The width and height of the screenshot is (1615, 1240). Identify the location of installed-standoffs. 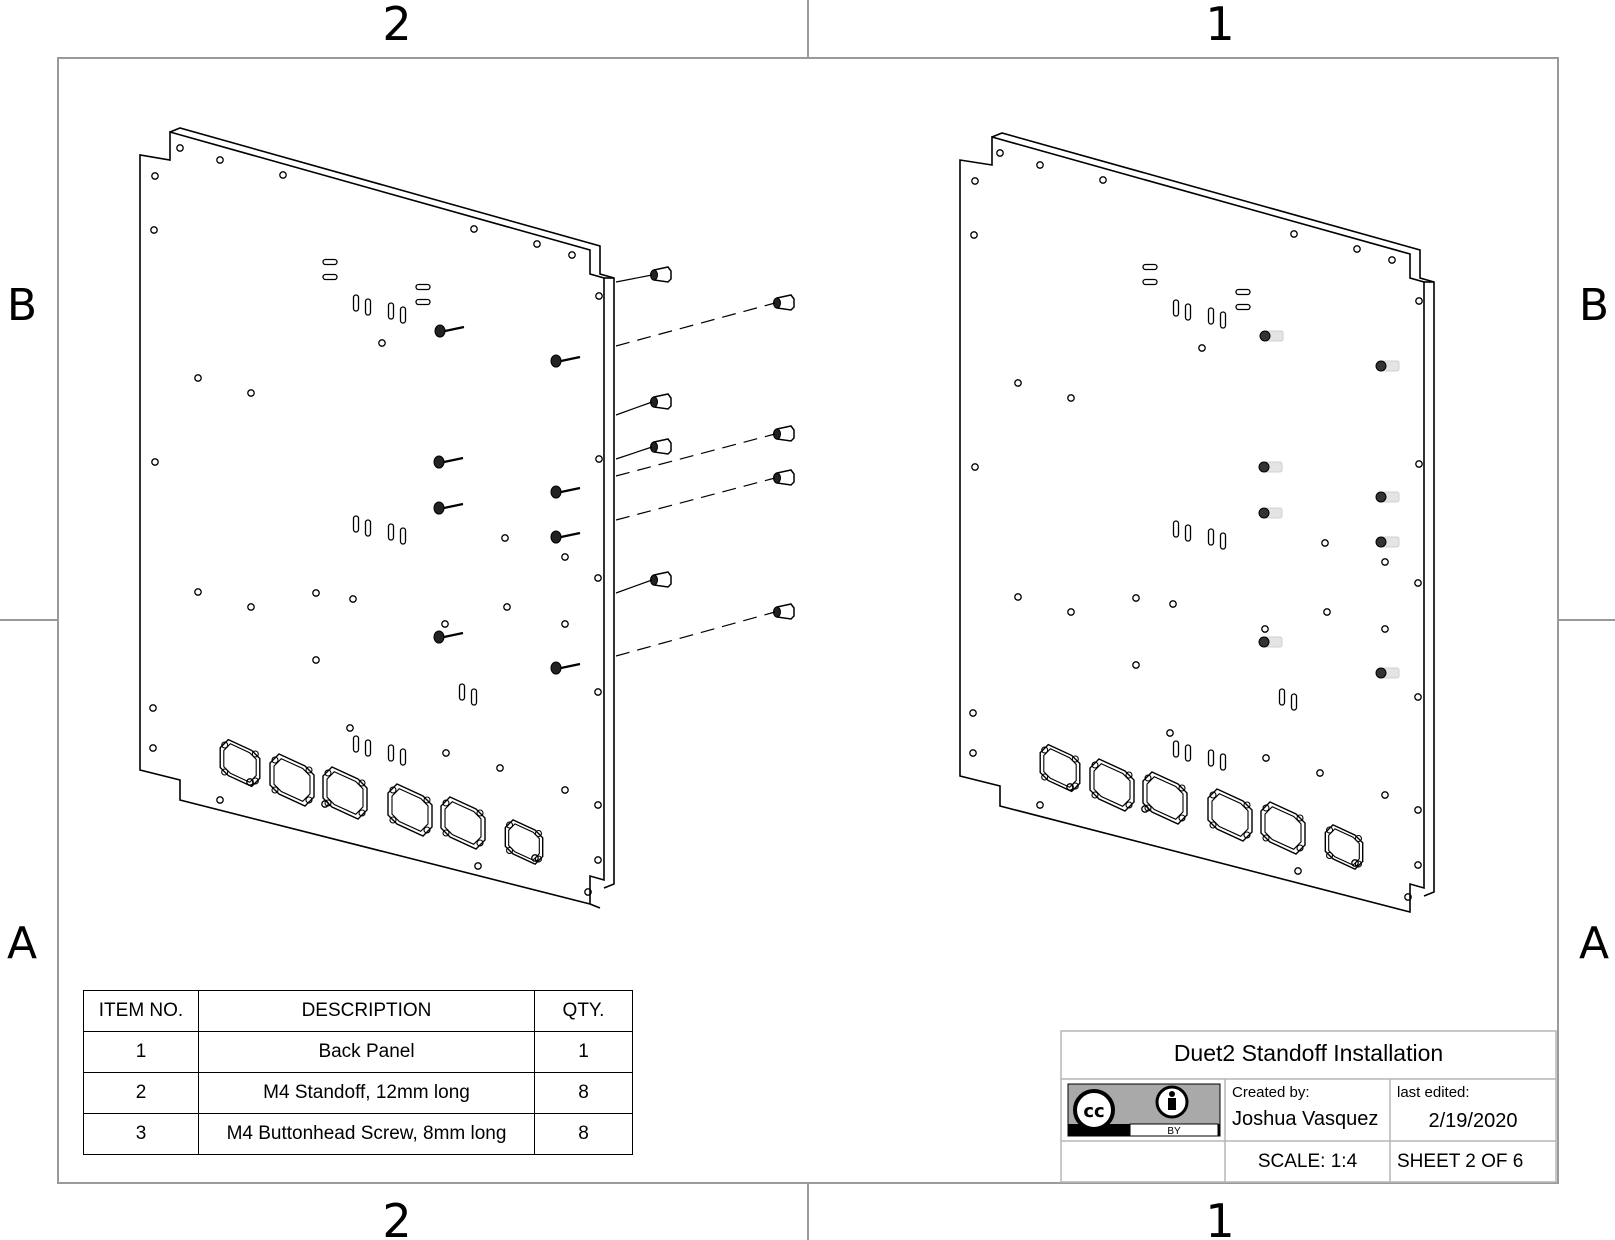
(1329, 504).